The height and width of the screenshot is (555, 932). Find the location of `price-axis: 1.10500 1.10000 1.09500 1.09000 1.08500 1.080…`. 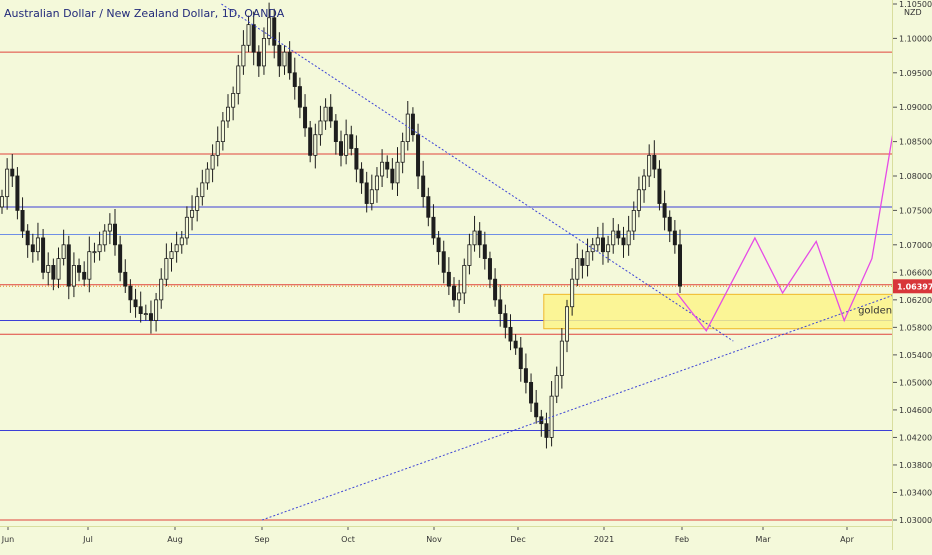

price-axis: 1.10500 1.10000 1.09500 1.09000 1.08500 1.080… is located at coordinates (912, 275).